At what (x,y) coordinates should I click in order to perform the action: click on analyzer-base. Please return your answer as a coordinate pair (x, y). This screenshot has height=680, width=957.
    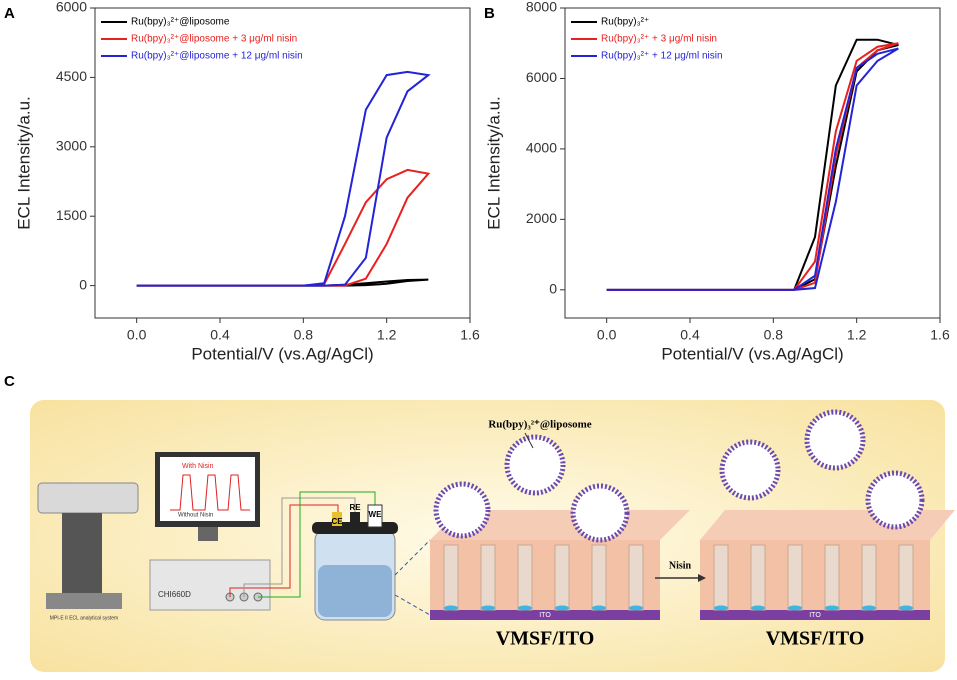
    Looking at the image, I should click on (84, 601).